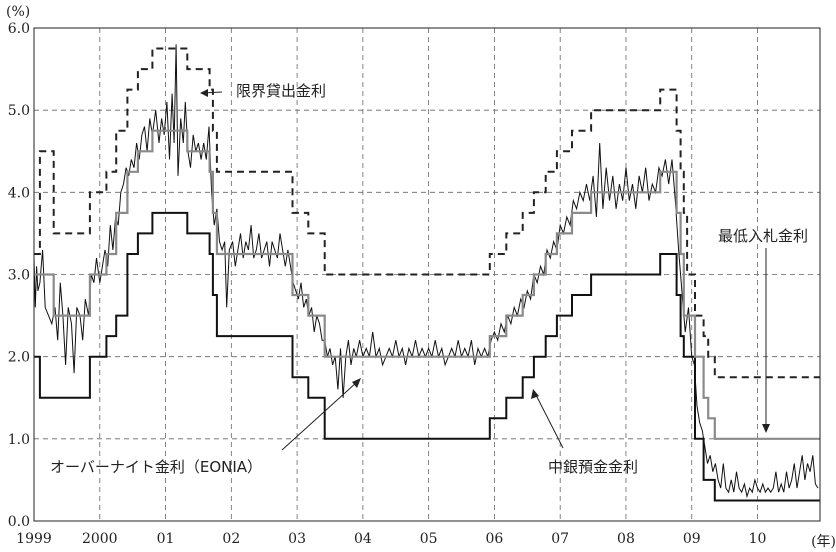 This screenshot has height=552, width=836. Describe the element at coordinates (205, 427) in the screenshot. I see `annotation-eonia: オーバーナイト金利（EONIA）` at that location.